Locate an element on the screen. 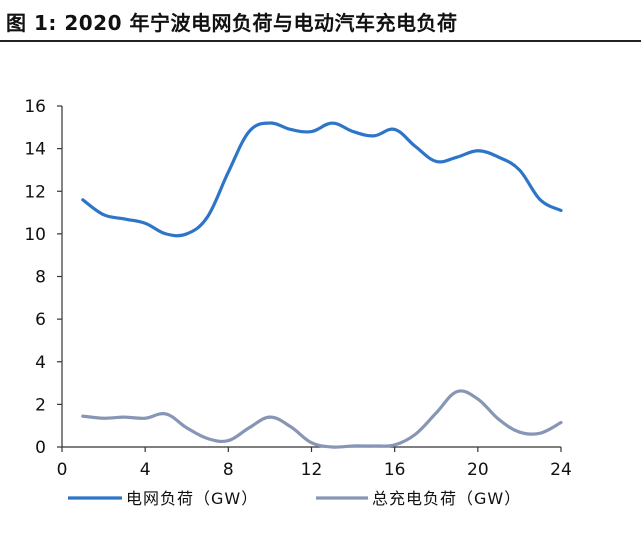  y-tick-label: 12 is located at coordinates (35, 192).